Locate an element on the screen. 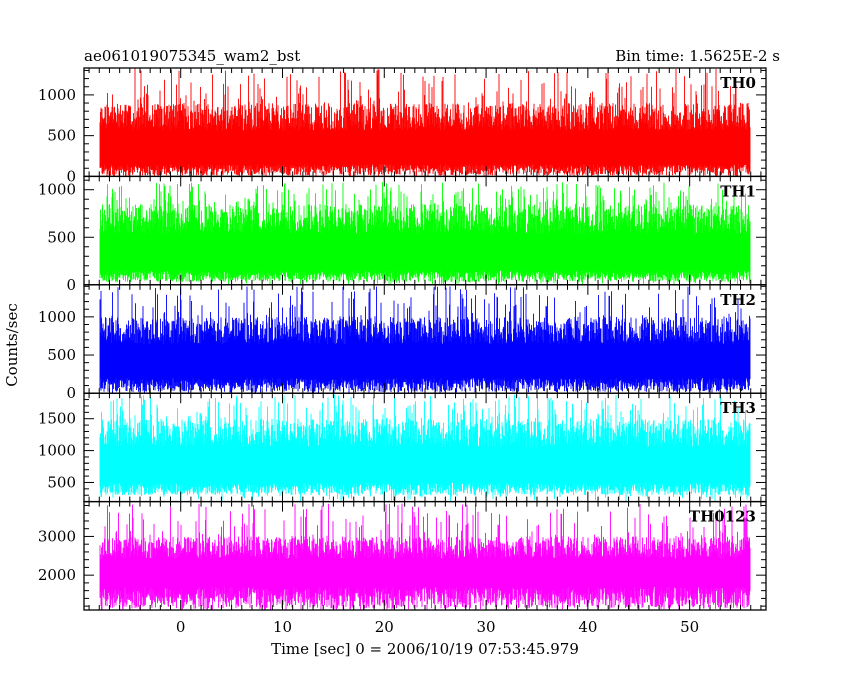  ytick-label-th0123: 2000 is located at coordinates (57, 575).